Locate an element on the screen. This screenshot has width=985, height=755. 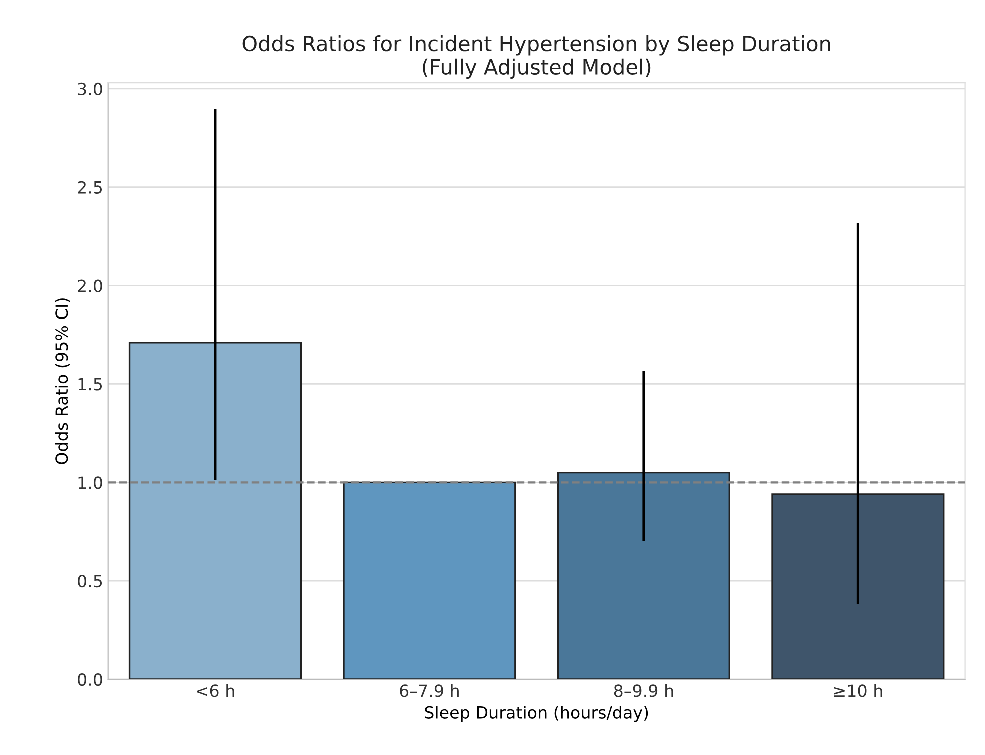
y-tick-label: 0.0 is located at coordinates (90, 679).